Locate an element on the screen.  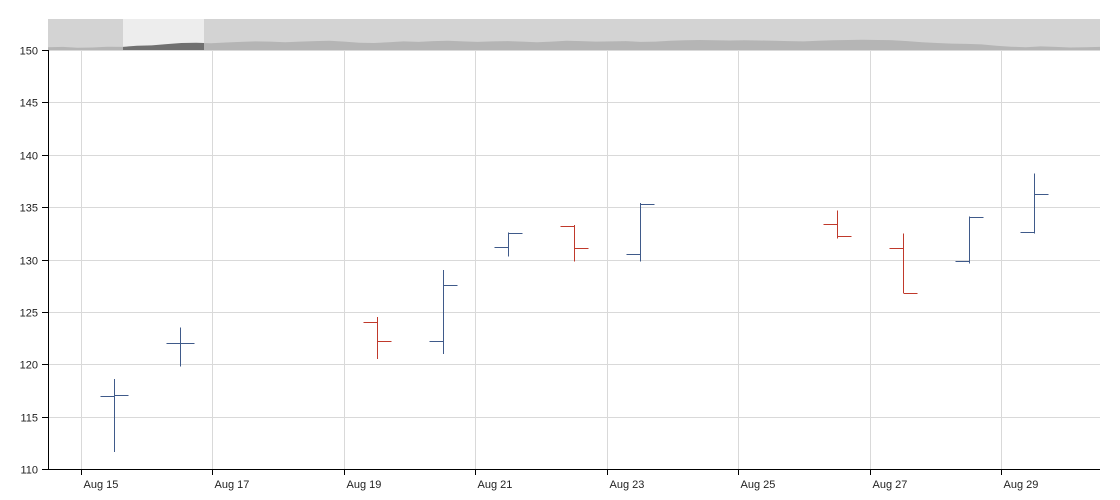
range-navigator is located at coordinates (574, 34).